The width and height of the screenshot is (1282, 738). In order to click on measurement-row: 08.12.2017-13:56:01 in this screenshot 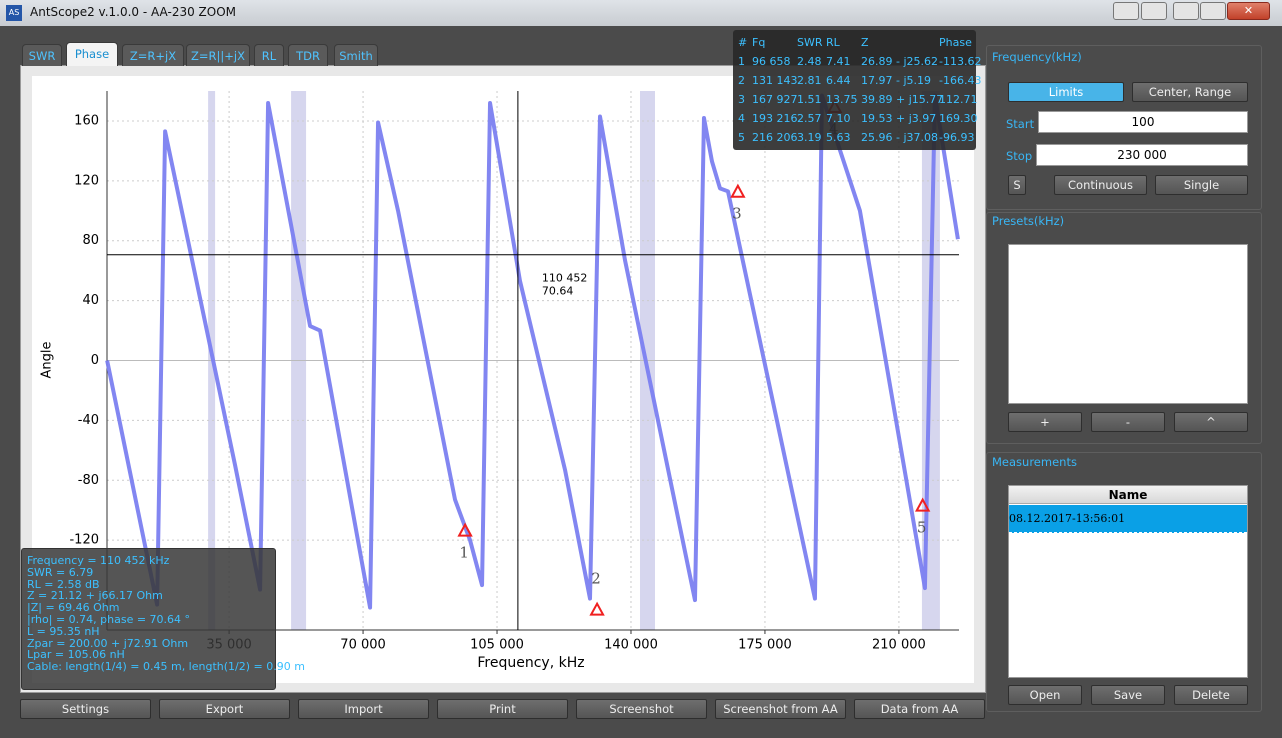, I will do `click(1128, 519)`.